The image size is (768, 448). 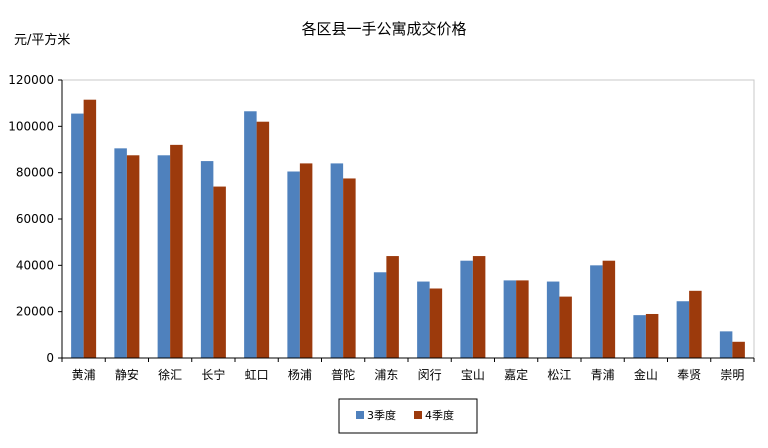 I want to click on y-tick-label: 80000, so click(x=35, y=173).